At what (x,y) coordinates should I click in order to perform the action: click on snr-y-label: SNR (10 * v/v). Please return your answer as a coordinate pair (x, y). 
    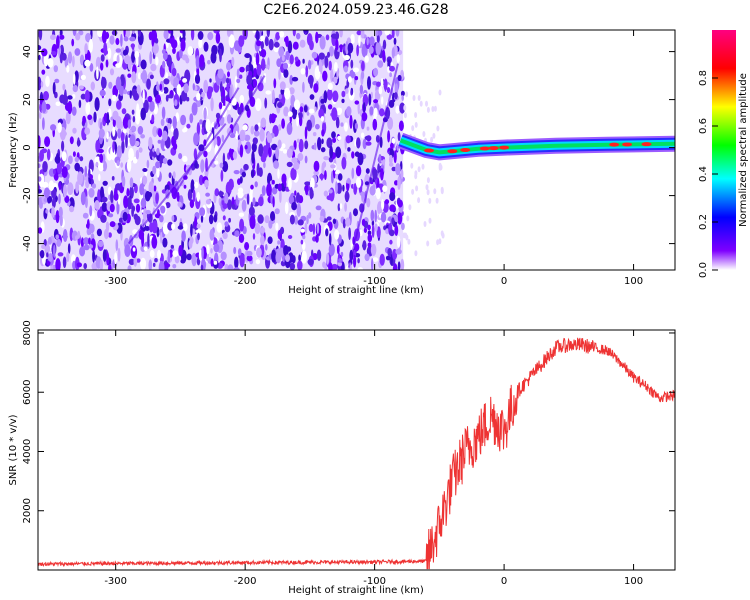
    Looking at the image, I should click on (13, 449).